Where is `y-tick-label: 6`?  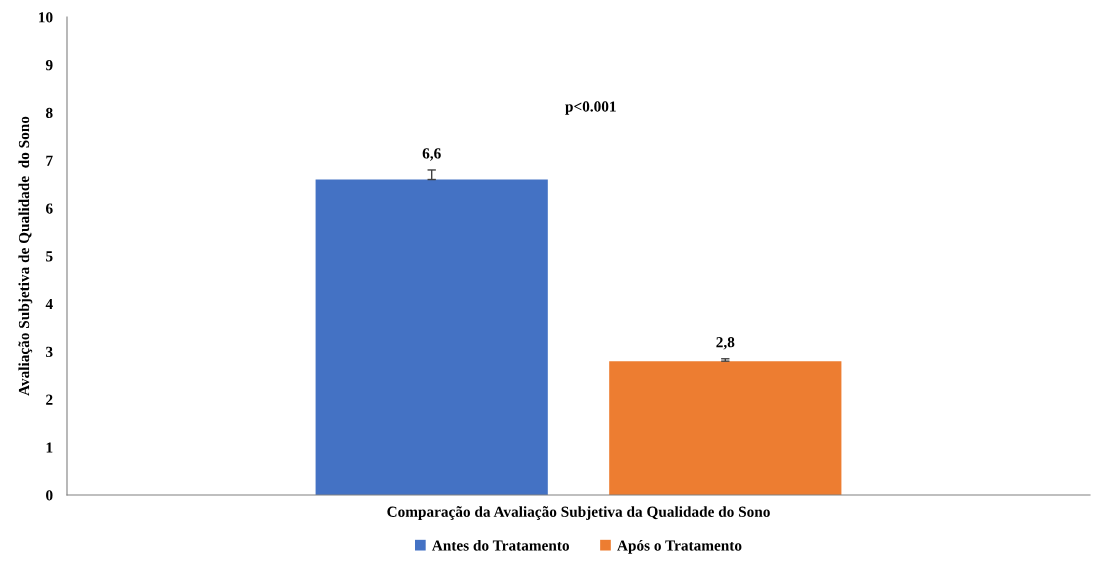
y-tick-label: 6 is located at coordinates (49, 208).